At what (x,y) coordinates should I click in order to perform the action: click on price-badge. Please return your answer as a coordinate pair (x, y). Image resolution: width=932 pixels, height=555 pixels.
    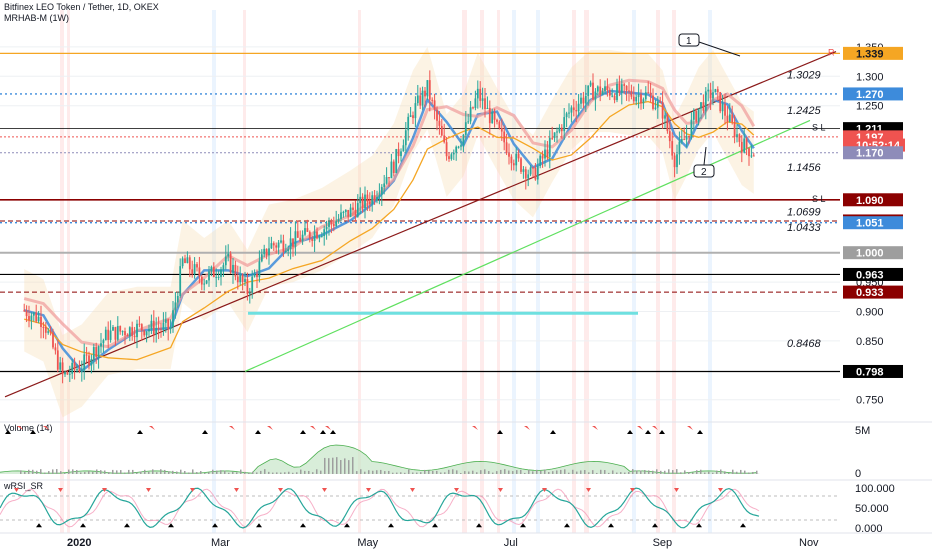
    Looking at the image, I should click on (873, 153).